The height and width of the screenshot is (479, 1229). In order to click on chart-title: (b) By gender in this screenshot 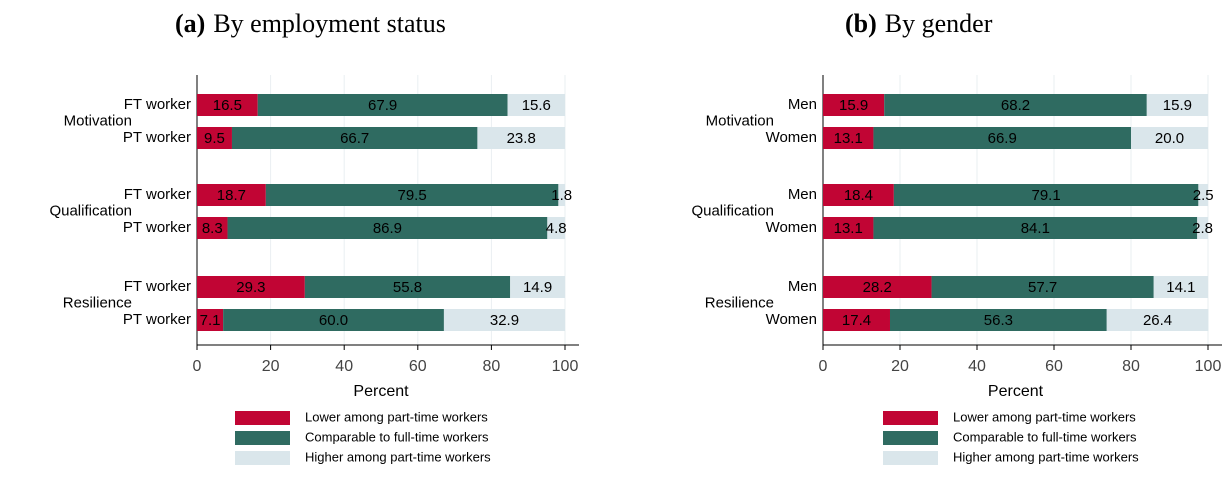, I will do `click(919, 23)`.